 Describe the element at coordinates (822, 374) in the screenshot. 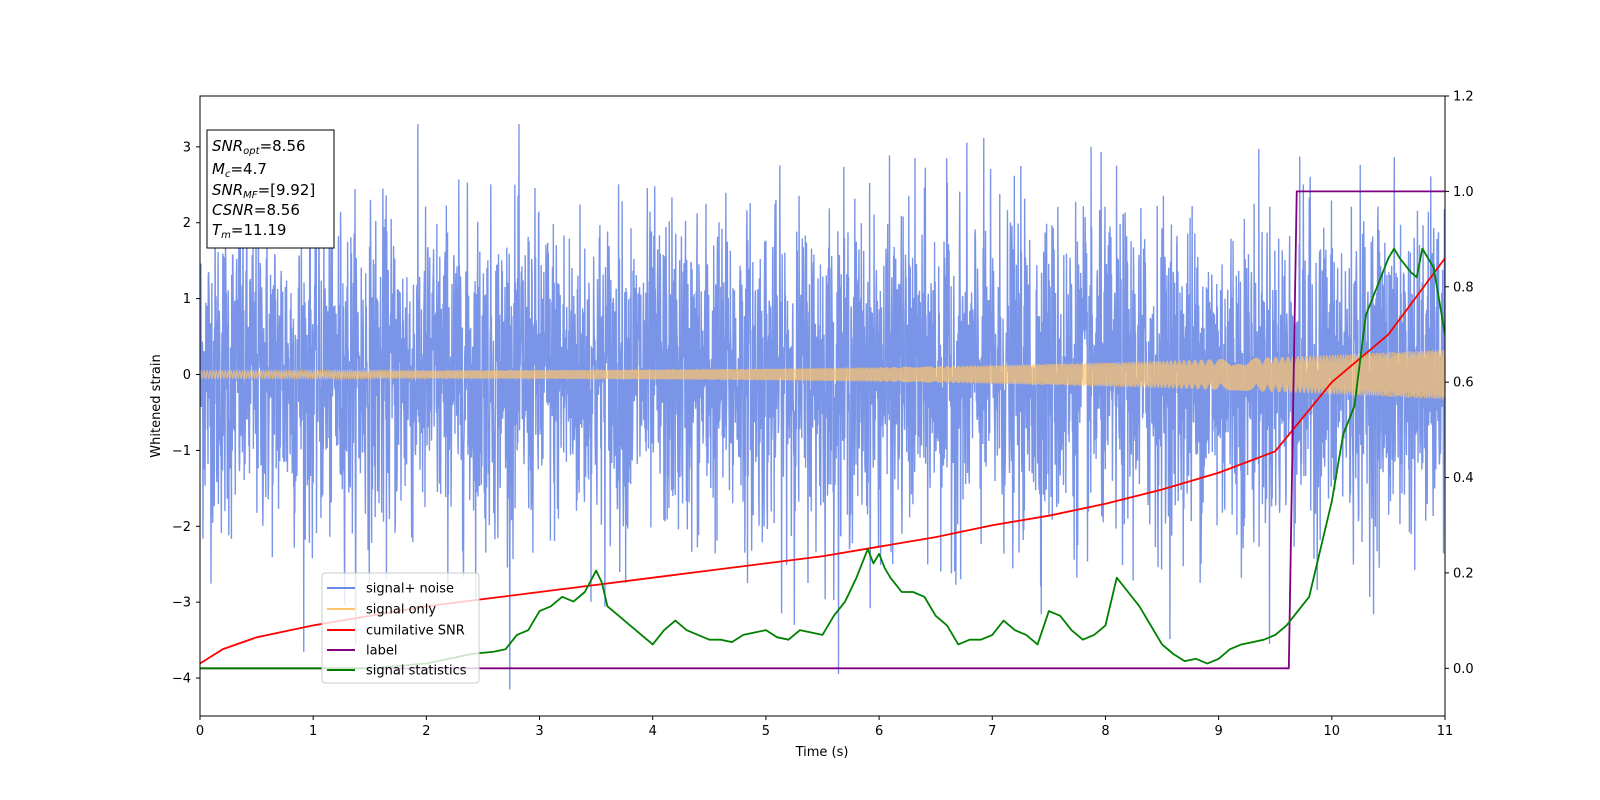

I see `series-signal-only-line` at that location.